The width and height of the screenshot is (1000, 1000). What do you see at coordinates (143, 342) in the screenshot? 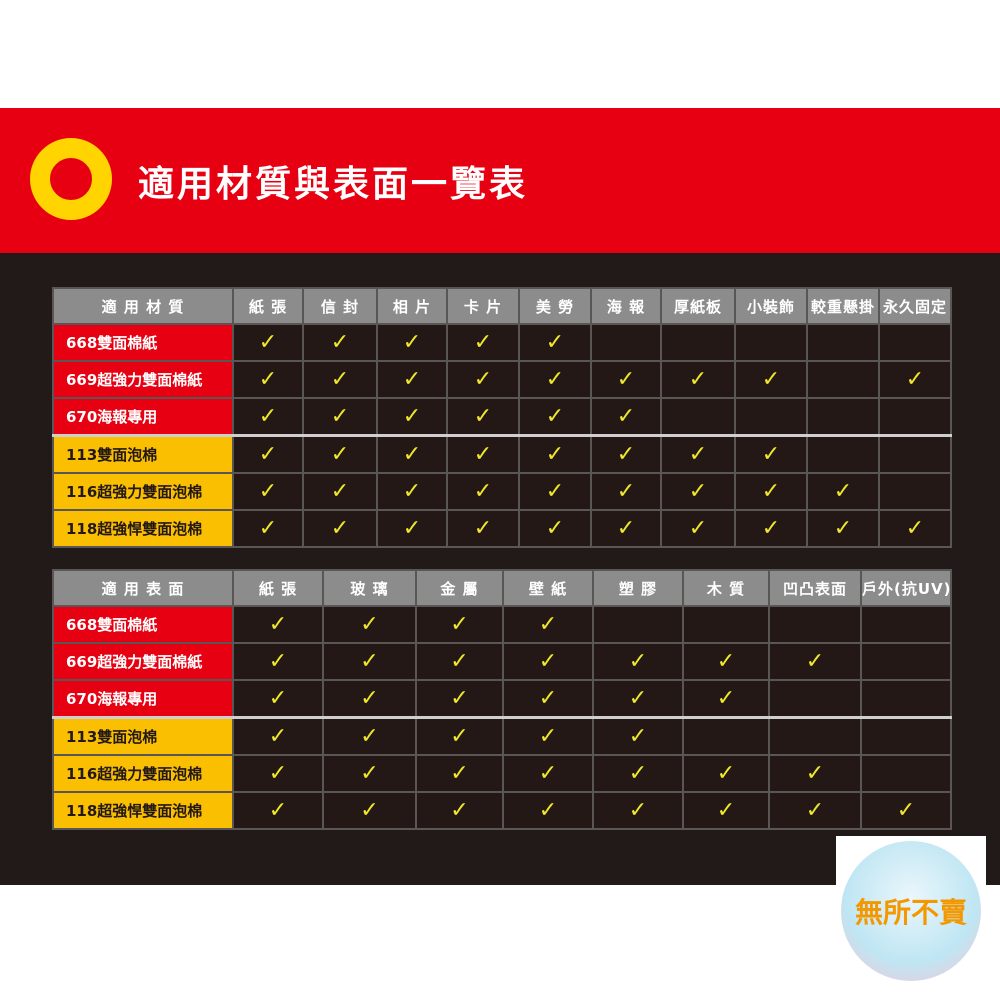
I see `product-name: 668雙面棉紙` at bounding box center [143, 342].